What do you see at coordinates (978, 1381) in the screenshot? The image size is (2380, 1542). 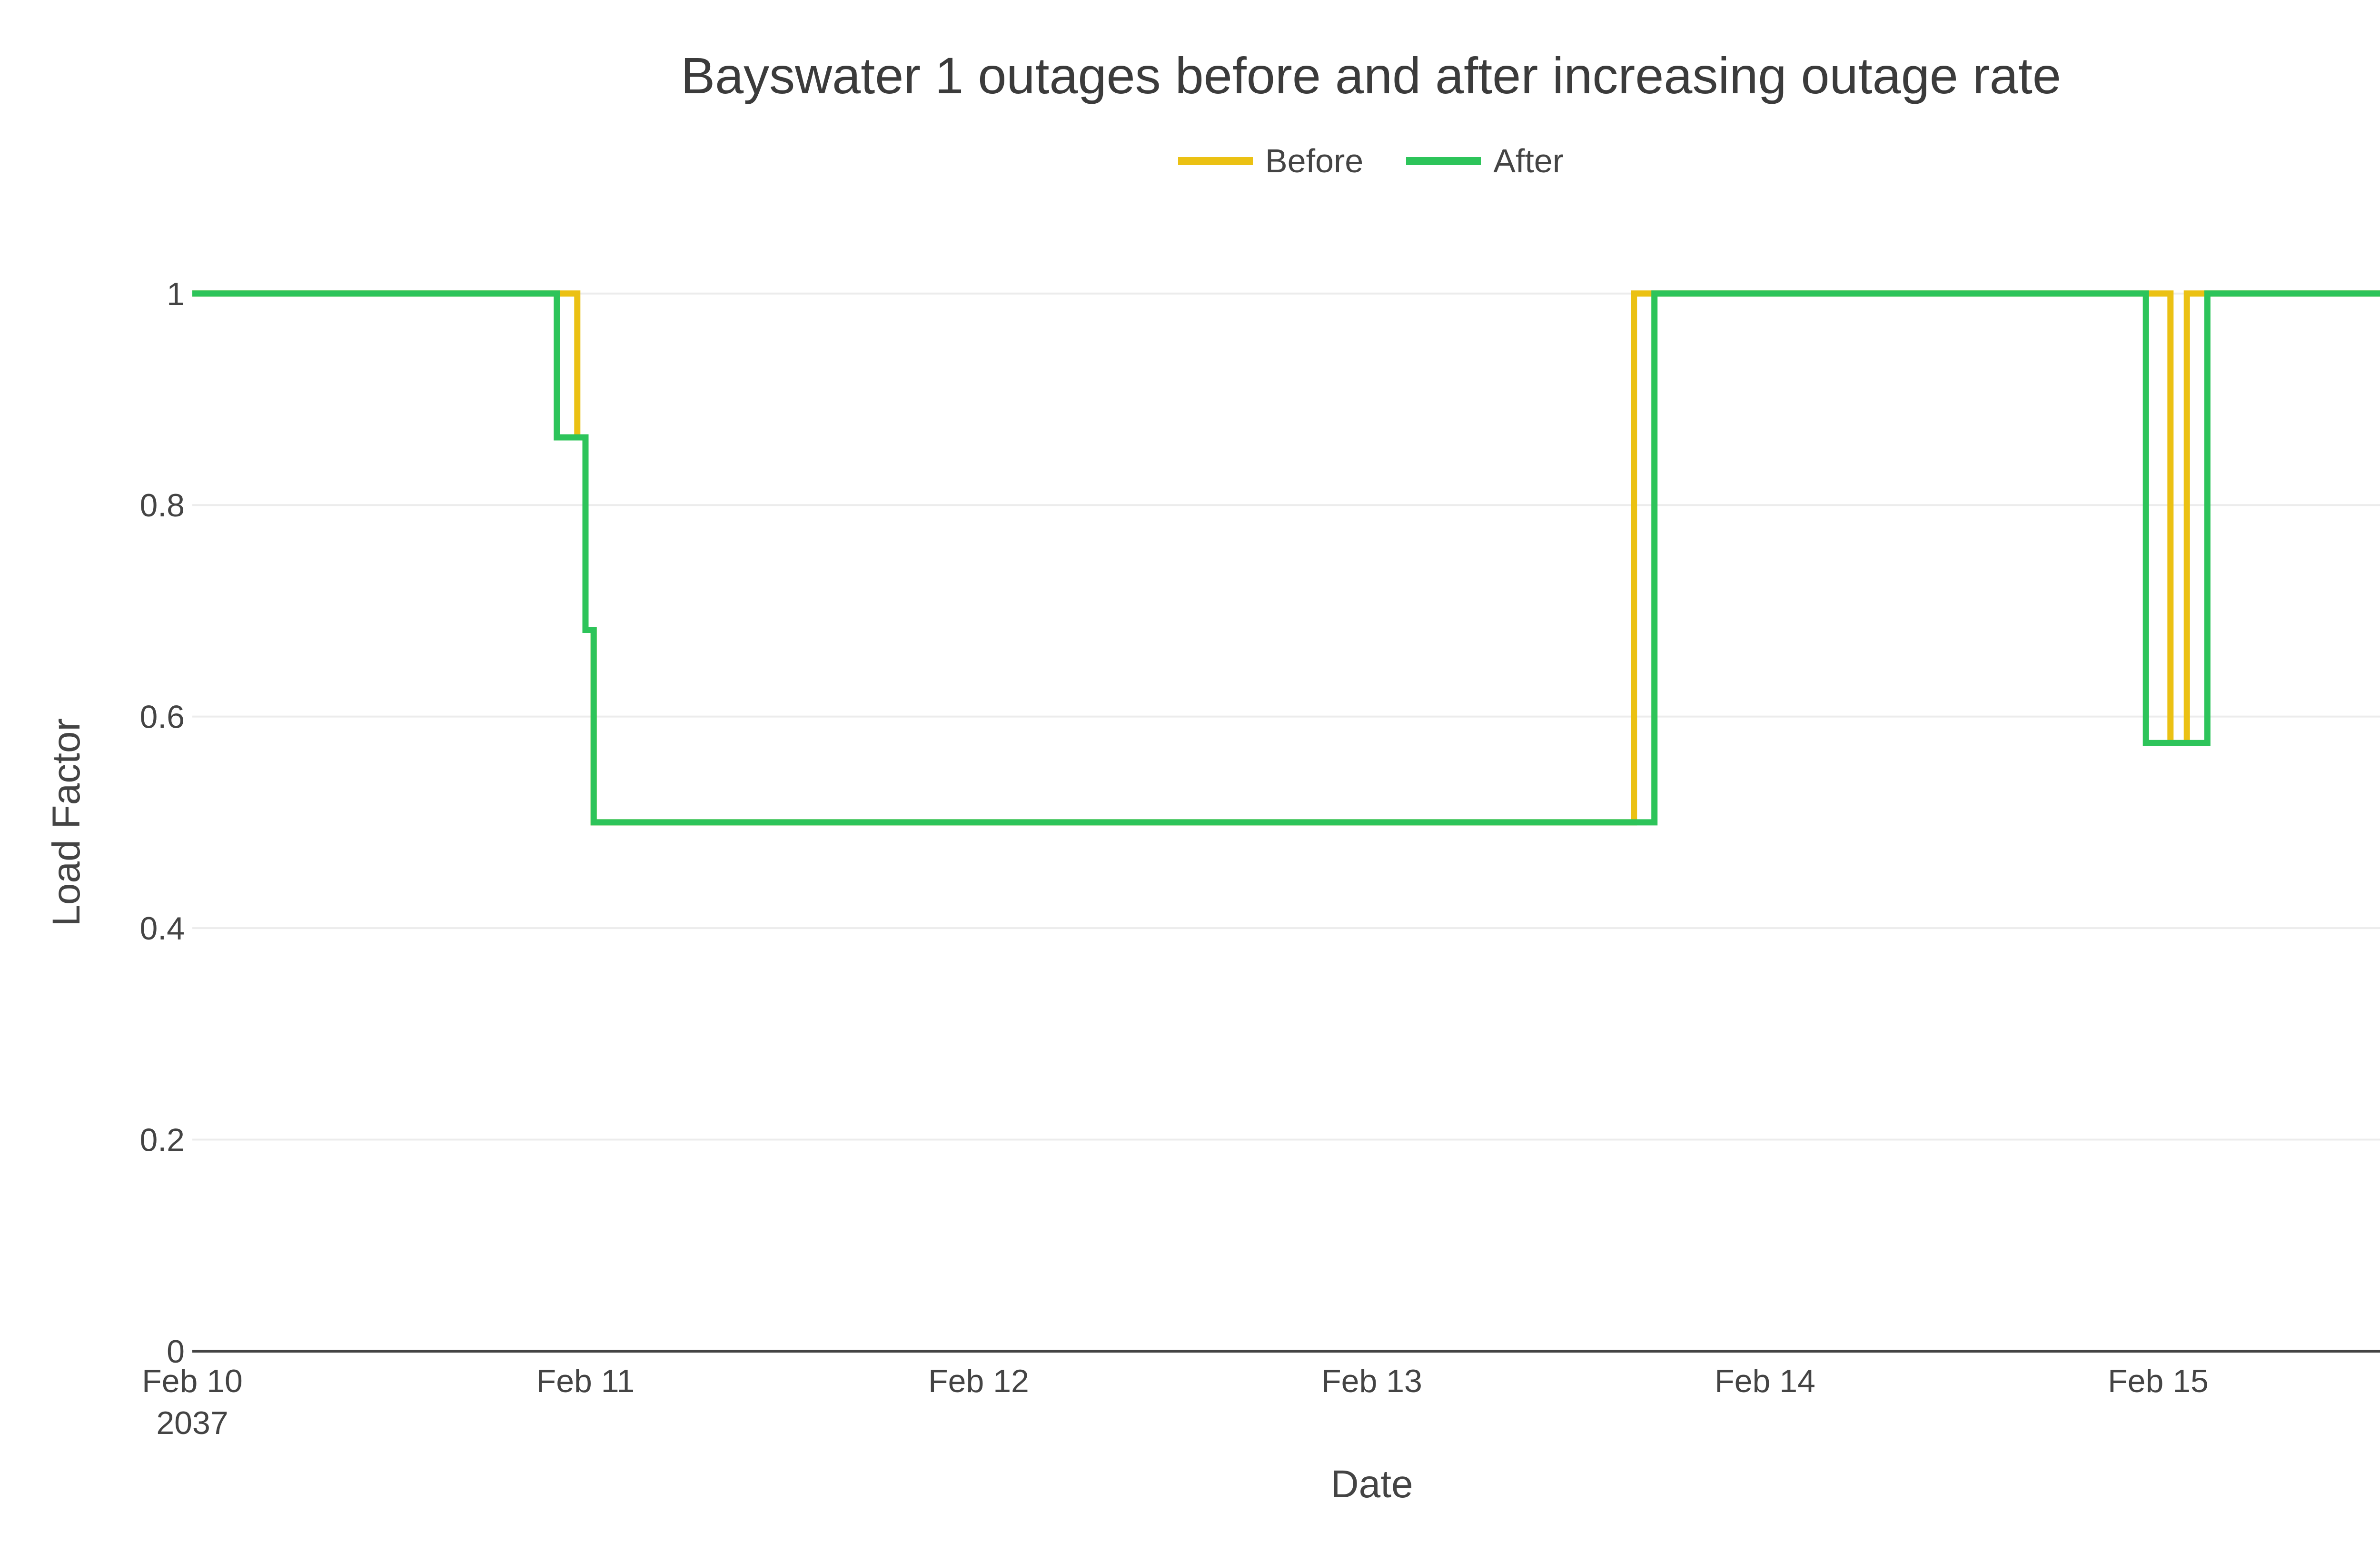 I see `x-tick-label: Feb 12` at bounding box center [978, 1381].